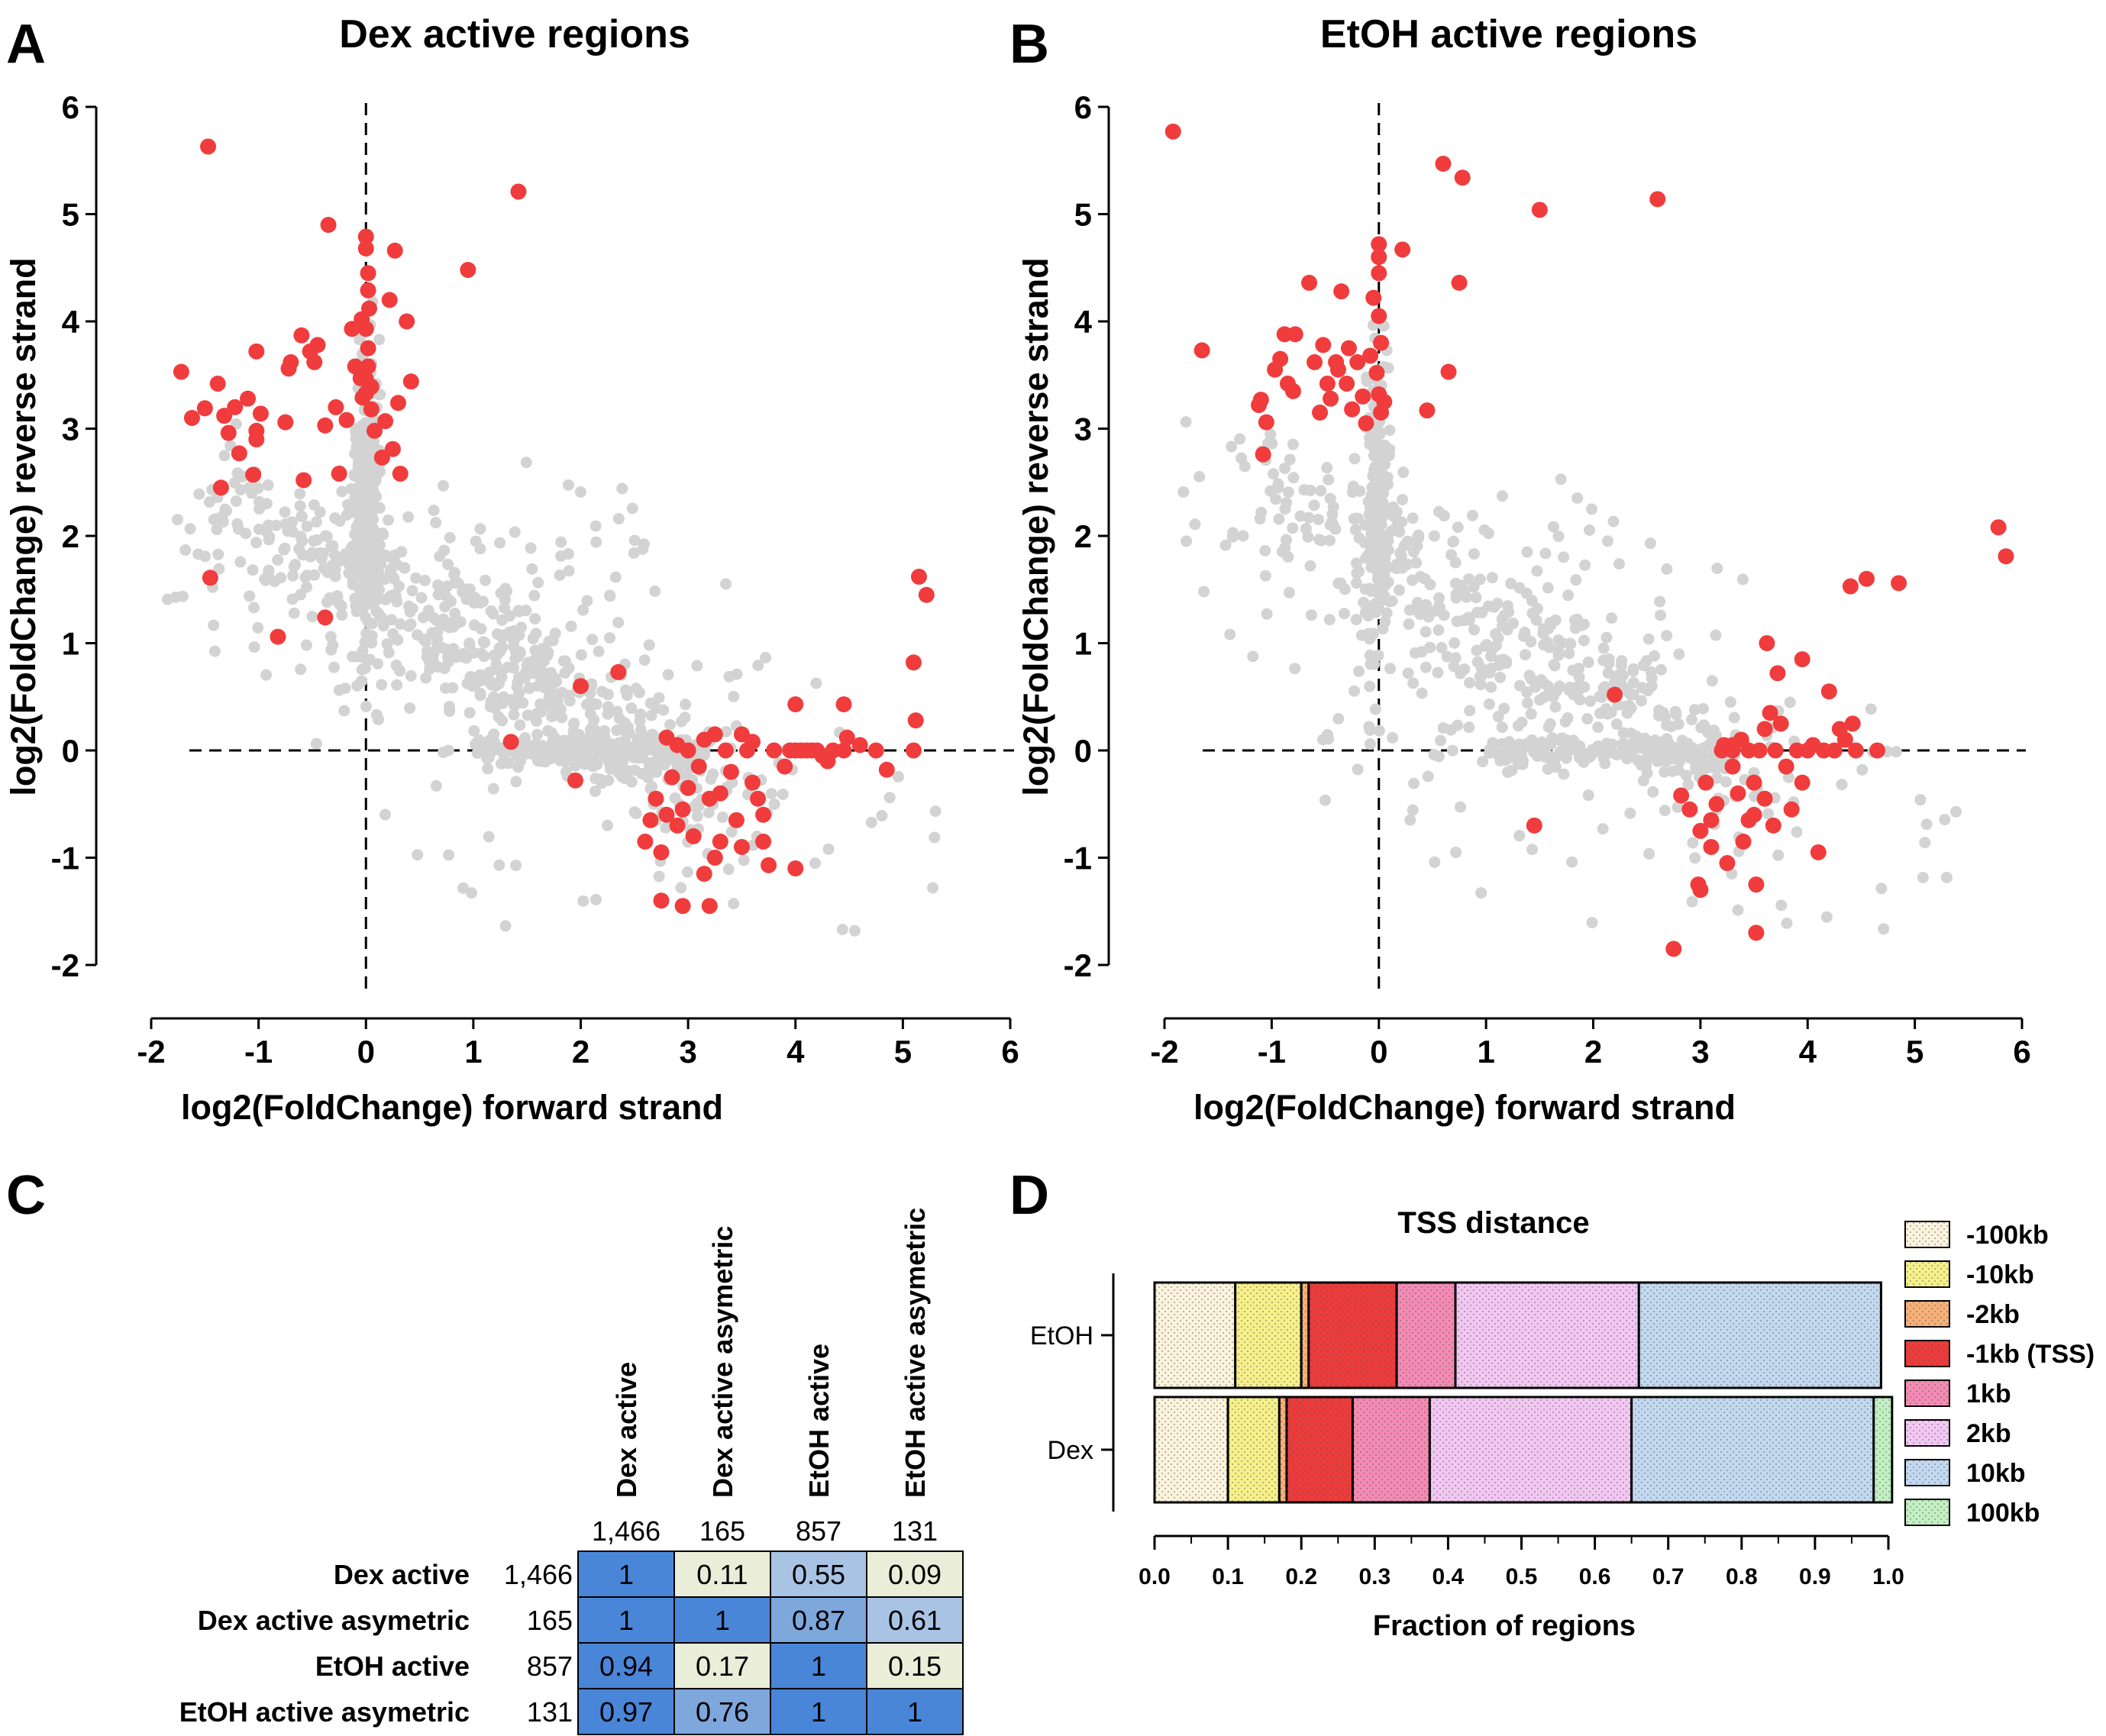  Describe the element at coordinates (473, 1052) in the screenshot. I see `x-tick-label: 1` at that location.